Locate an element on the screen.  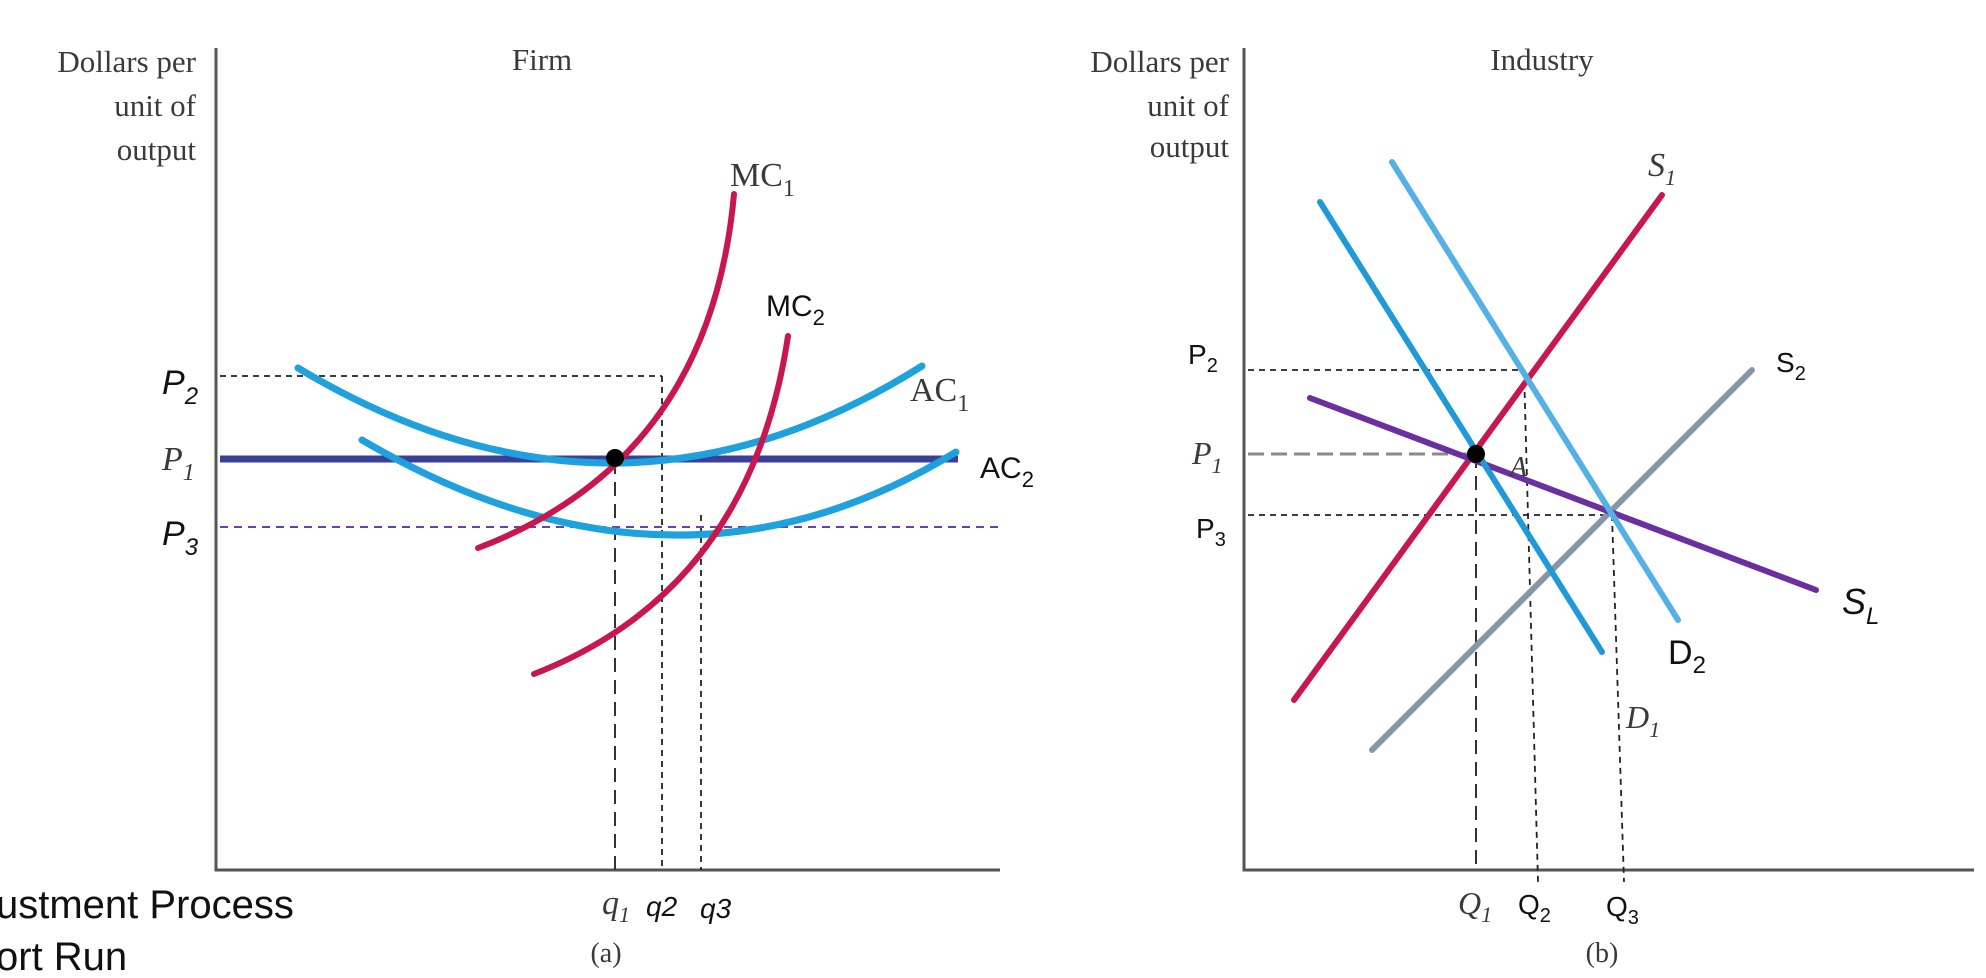
firm-p3-label: P3 is located at coordinates (180, 538).